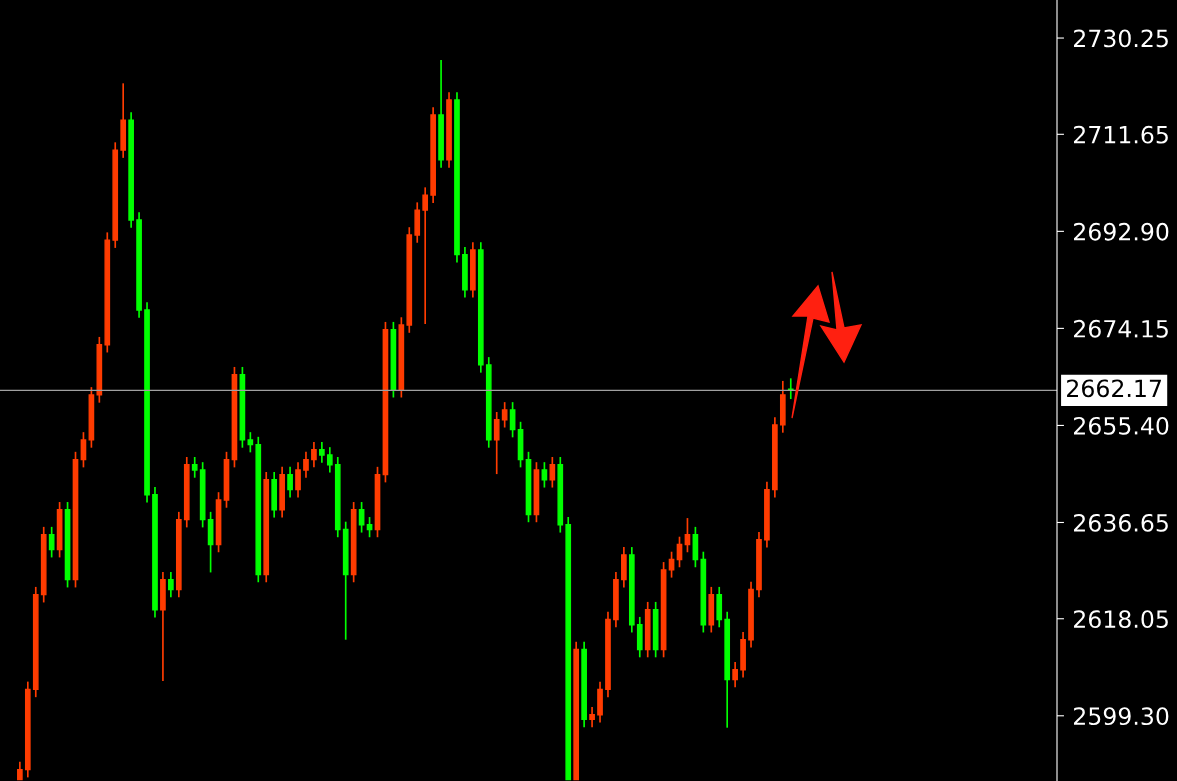 This screenshot has height=781, width=1177. Describe the element at coordinates (1121, 716) in the screenshot. I see `y-tick-label: 2599.30` at that location.